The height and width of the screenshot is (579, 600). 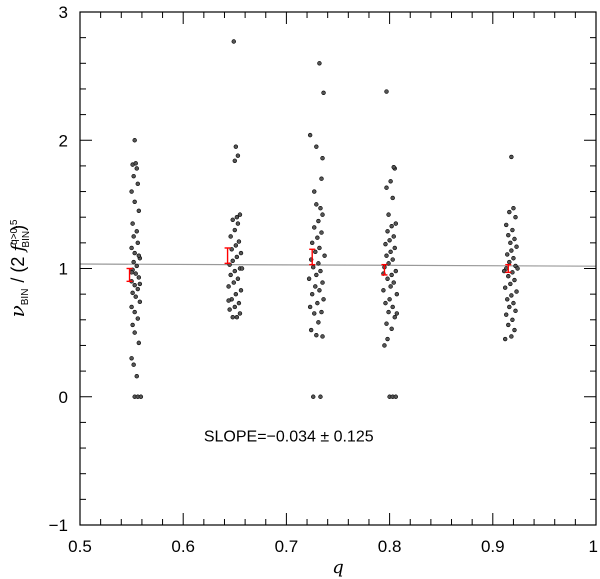 What do you see at coordinates (63, 269) in the screenshot?
I see `y-tick-label: 1` at bounding box center [63, 269].